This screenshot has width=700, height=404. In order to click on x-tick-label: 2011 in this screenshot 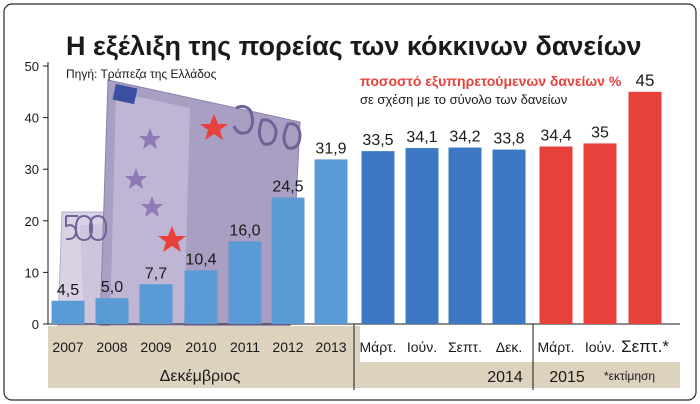, I will do `click(245, 347)`.